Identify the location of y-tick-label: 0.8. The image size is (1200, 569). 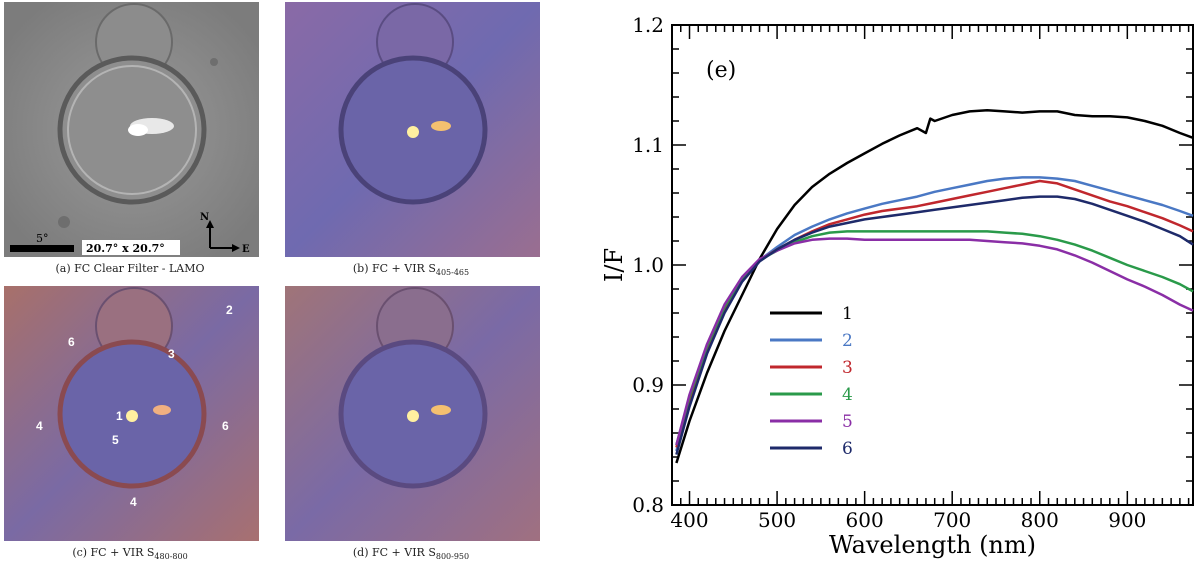
(648, 505).